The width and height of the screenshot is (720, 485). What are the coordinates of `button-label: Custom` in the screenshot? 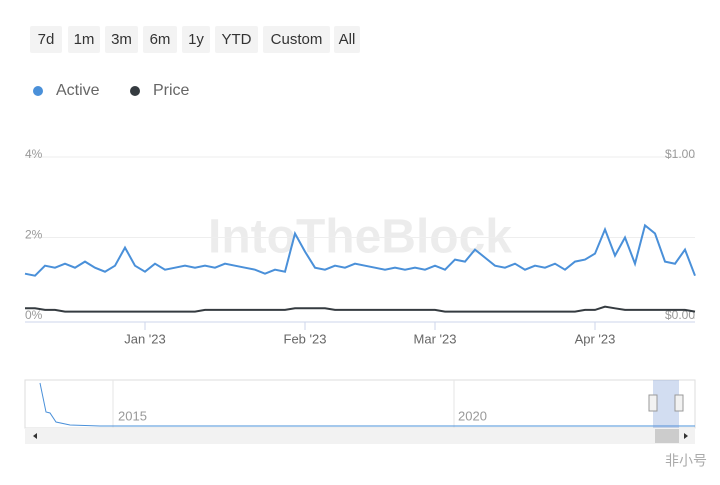 It's located at (297, 39).